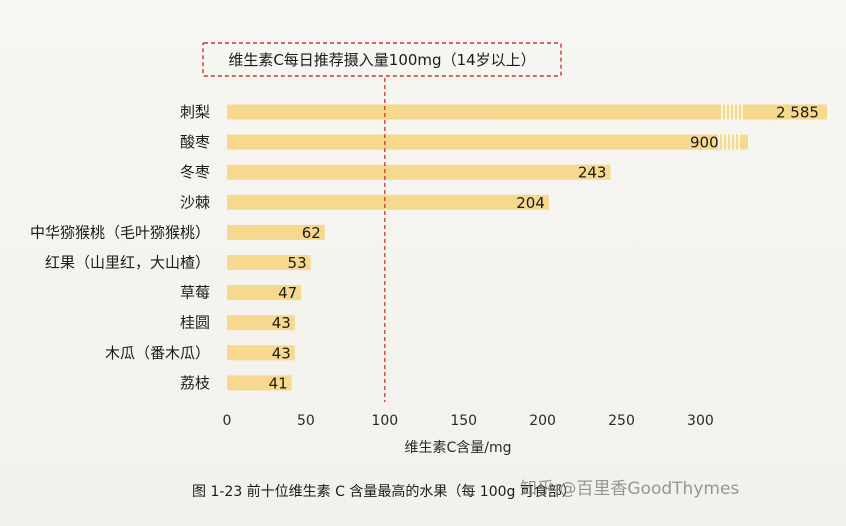 The height and width of the screenshot is (526, 846). What do you see at coordinates (127, 263) in the screenshot?
I see `category-label: 红果（山里红，大山楂）` at bounding box center [127, 263].